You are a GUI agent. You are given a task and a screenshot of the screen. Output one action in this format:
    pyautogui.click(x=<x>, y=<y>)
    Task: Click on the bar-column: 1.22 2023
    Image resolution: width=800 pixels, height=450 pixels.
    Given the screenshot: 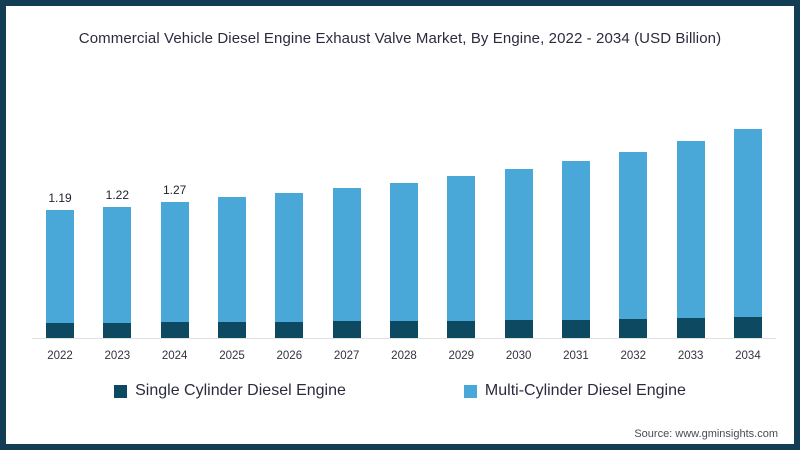 What is the action you would take?
    pyautogui.click(x=117, y=231)
    